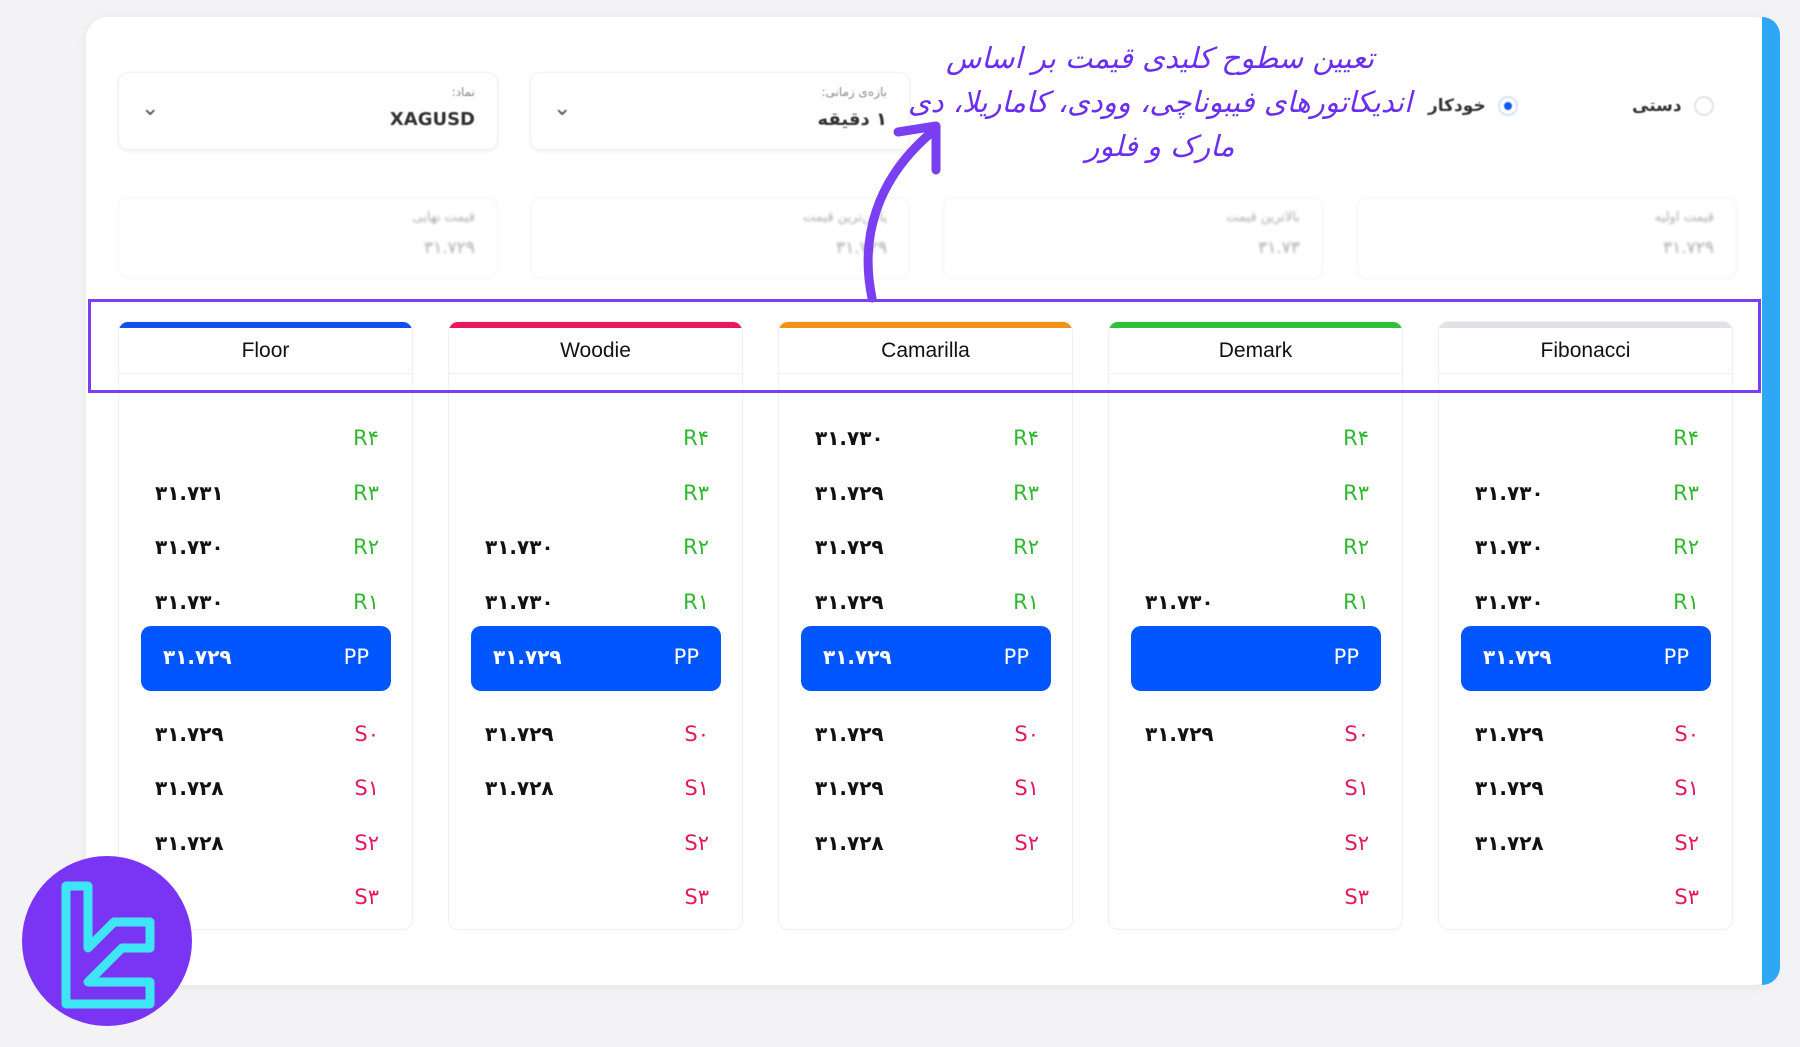 Image resolution: width=1800 pixels, height=1047 pixels. Describe the element at coordinates (1279, 248) in the screenshot. I see `high-price-value: ۳۱.۷۳` at that location.